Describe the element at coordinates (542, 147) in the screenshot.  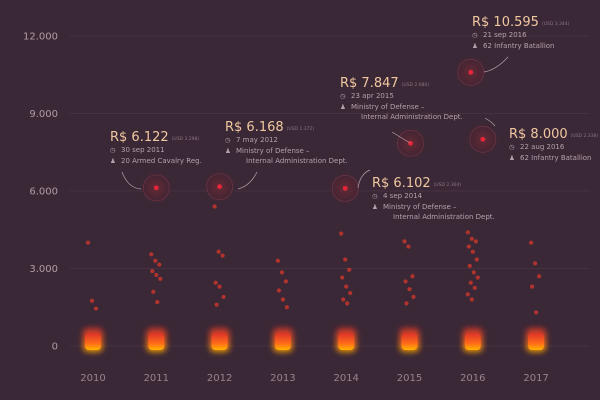
I see `annotation-date: 22 aug 2016` at that location.